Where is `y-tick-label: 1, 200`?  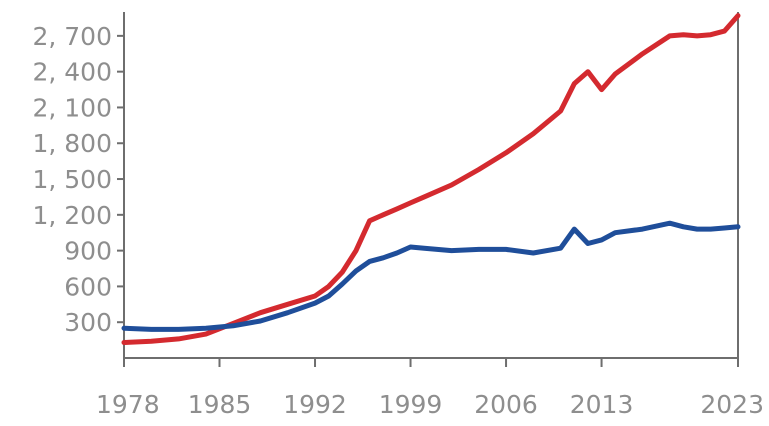 y-tick-label: 1, 200 is located at coordinates (72, 215).